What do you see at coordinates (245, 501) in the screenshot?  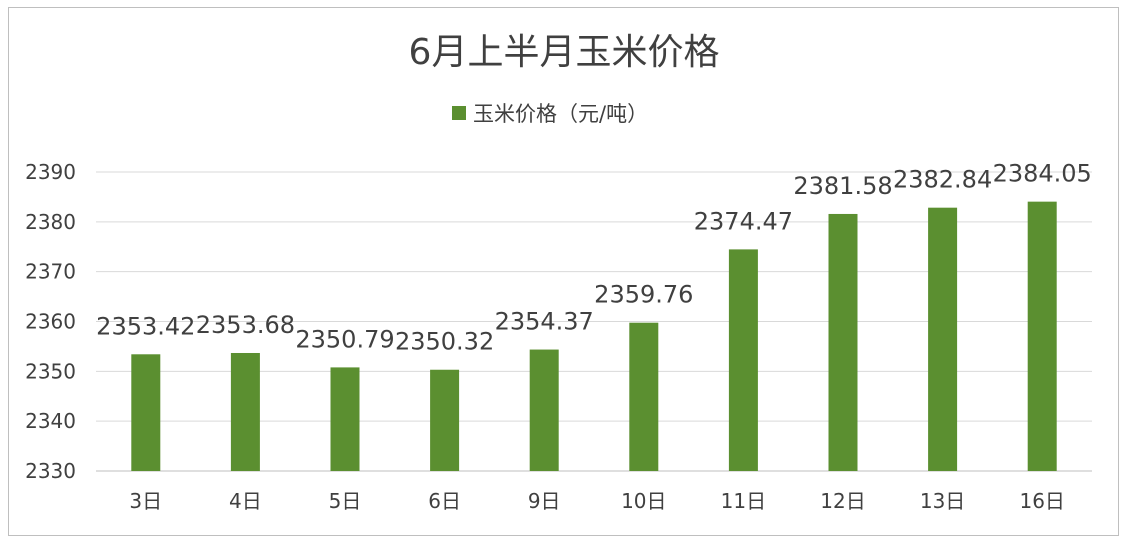 I see `x-tick-label: 4日` at bounding box center [245, 501].